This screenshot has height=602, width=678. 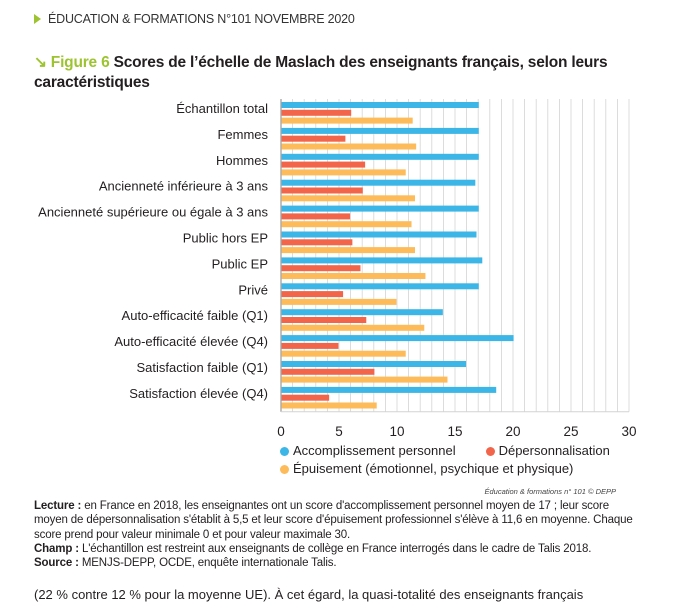 I want to click on x-tick-label: 15, so click(x=454, y=431).